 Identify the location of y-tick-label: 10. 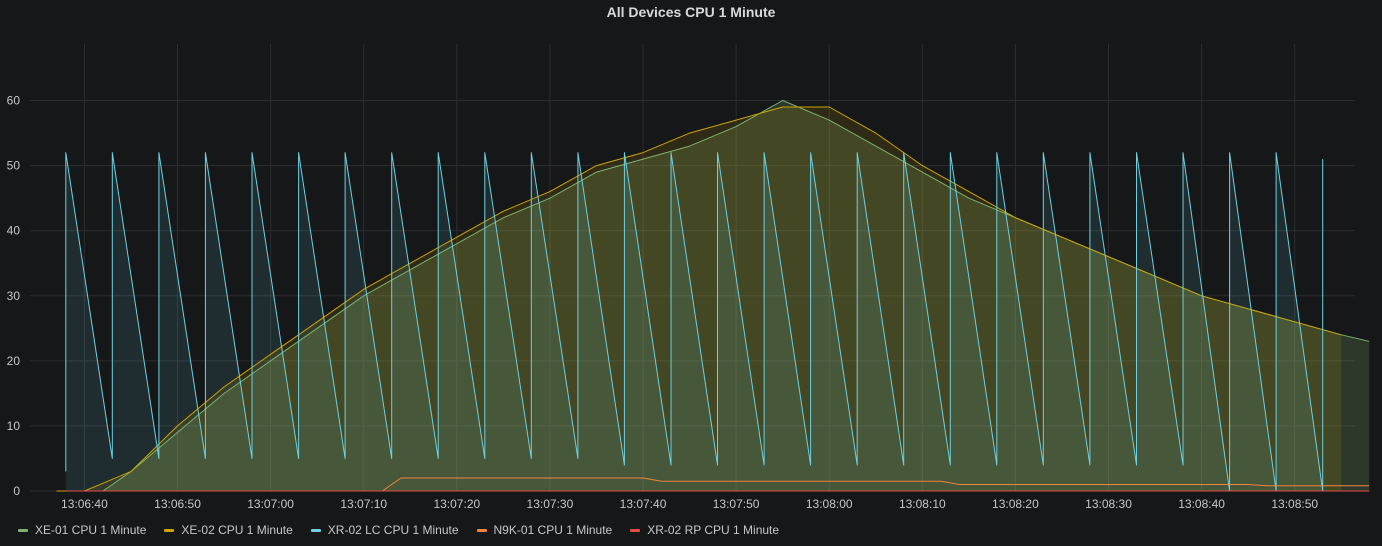
(14, 426).